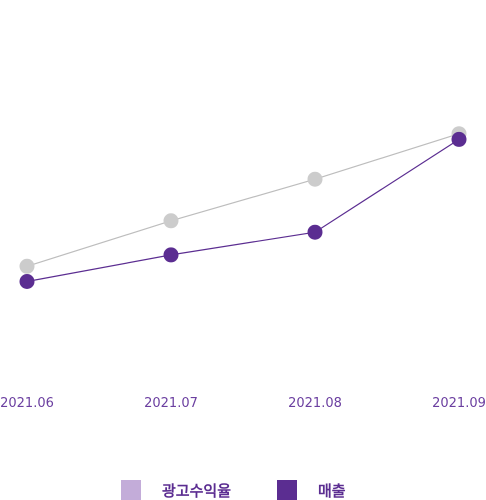 The image size is (486, 500). What do you see at coordinates (459, 403) in the screenshot?
I see `x-tick-label: 2021.09` at bounding box center [459, 403].